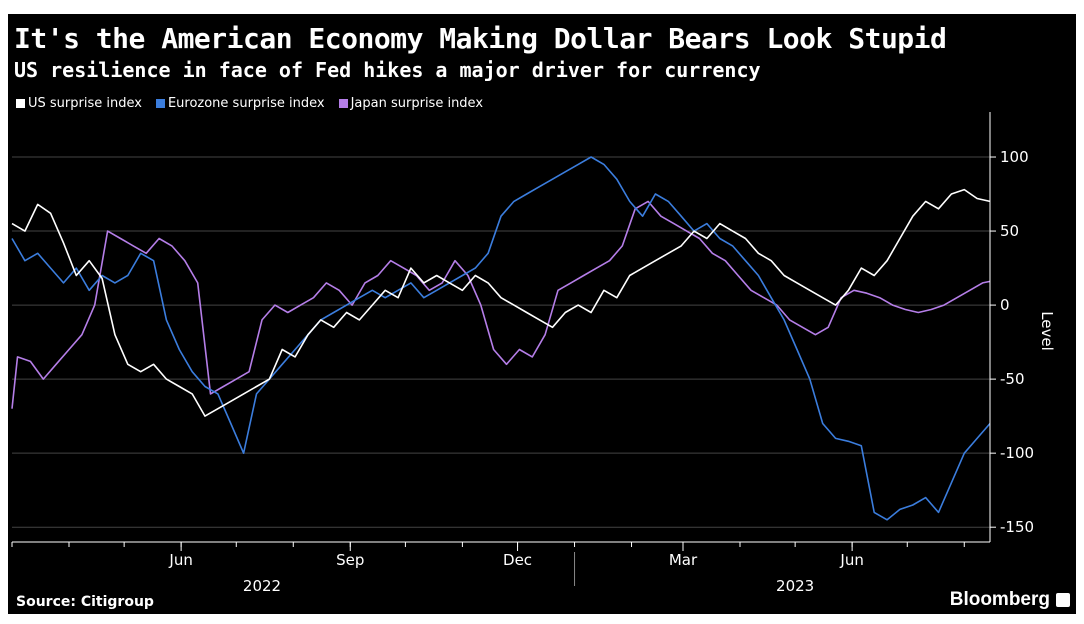 The height and width of the screenshot is (624, 1084). Describe the element at coordinates (1014, 157) in the screenshot. I see `y-tick-label: 100` at that location.